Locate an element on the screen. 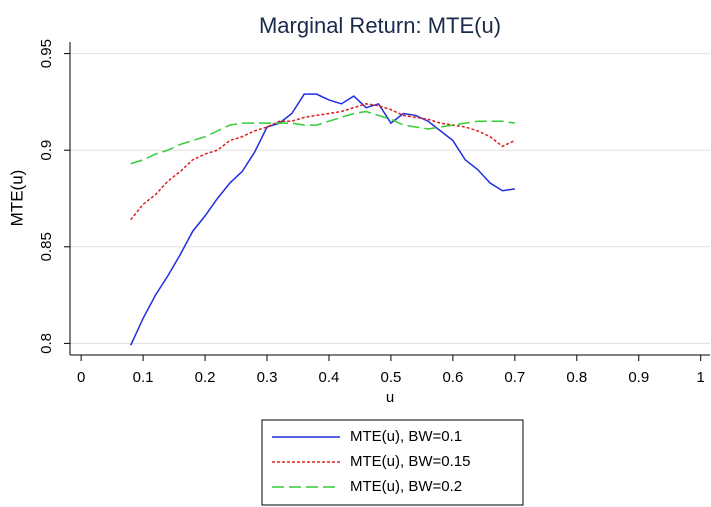  x-tick-label: 0.9 is located at coordinates (638, 377).